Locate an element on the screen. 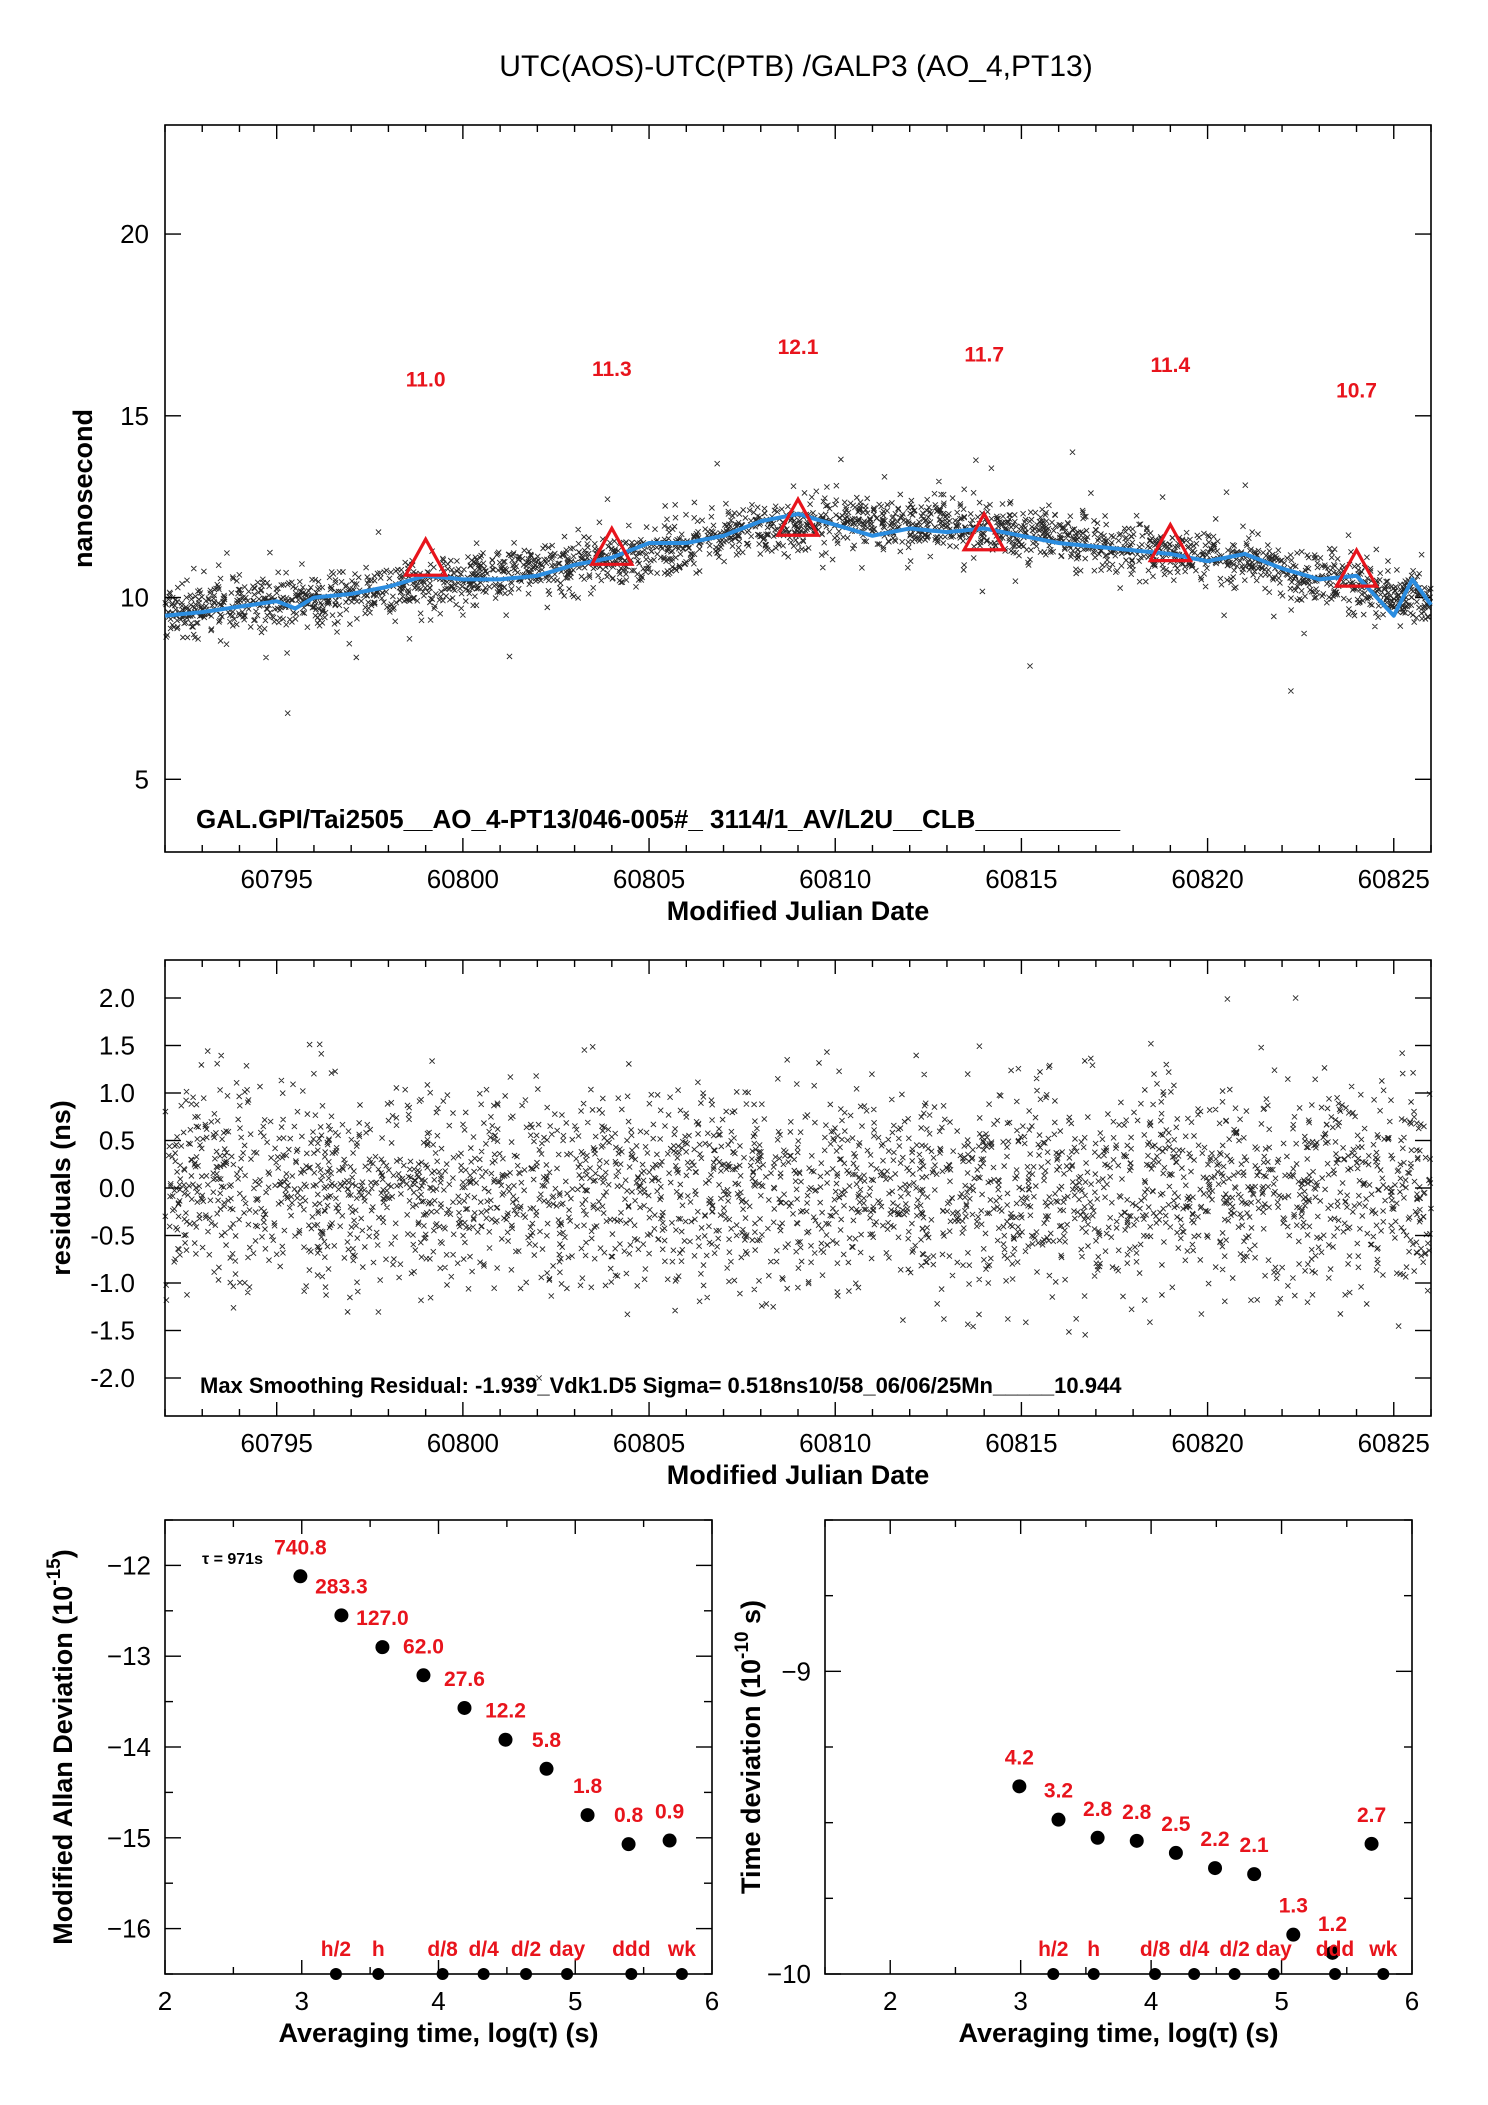 The width and height of the screenshot is (1488, 2105). y-axis-label-main: Time deviation (10 is located at coordinates (751, 1776).